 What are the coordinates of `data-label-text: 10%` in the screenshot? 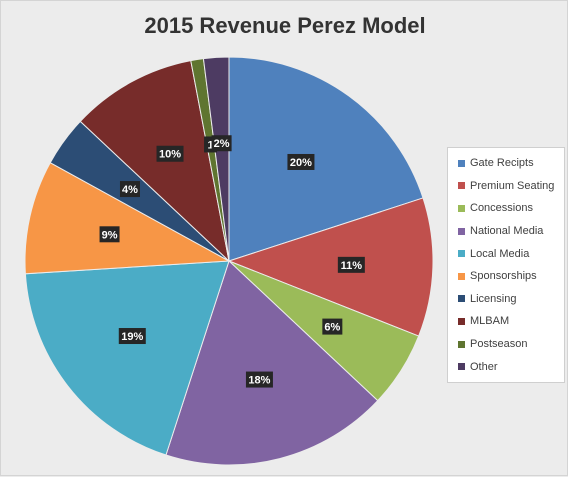 It's located at (170, 155).